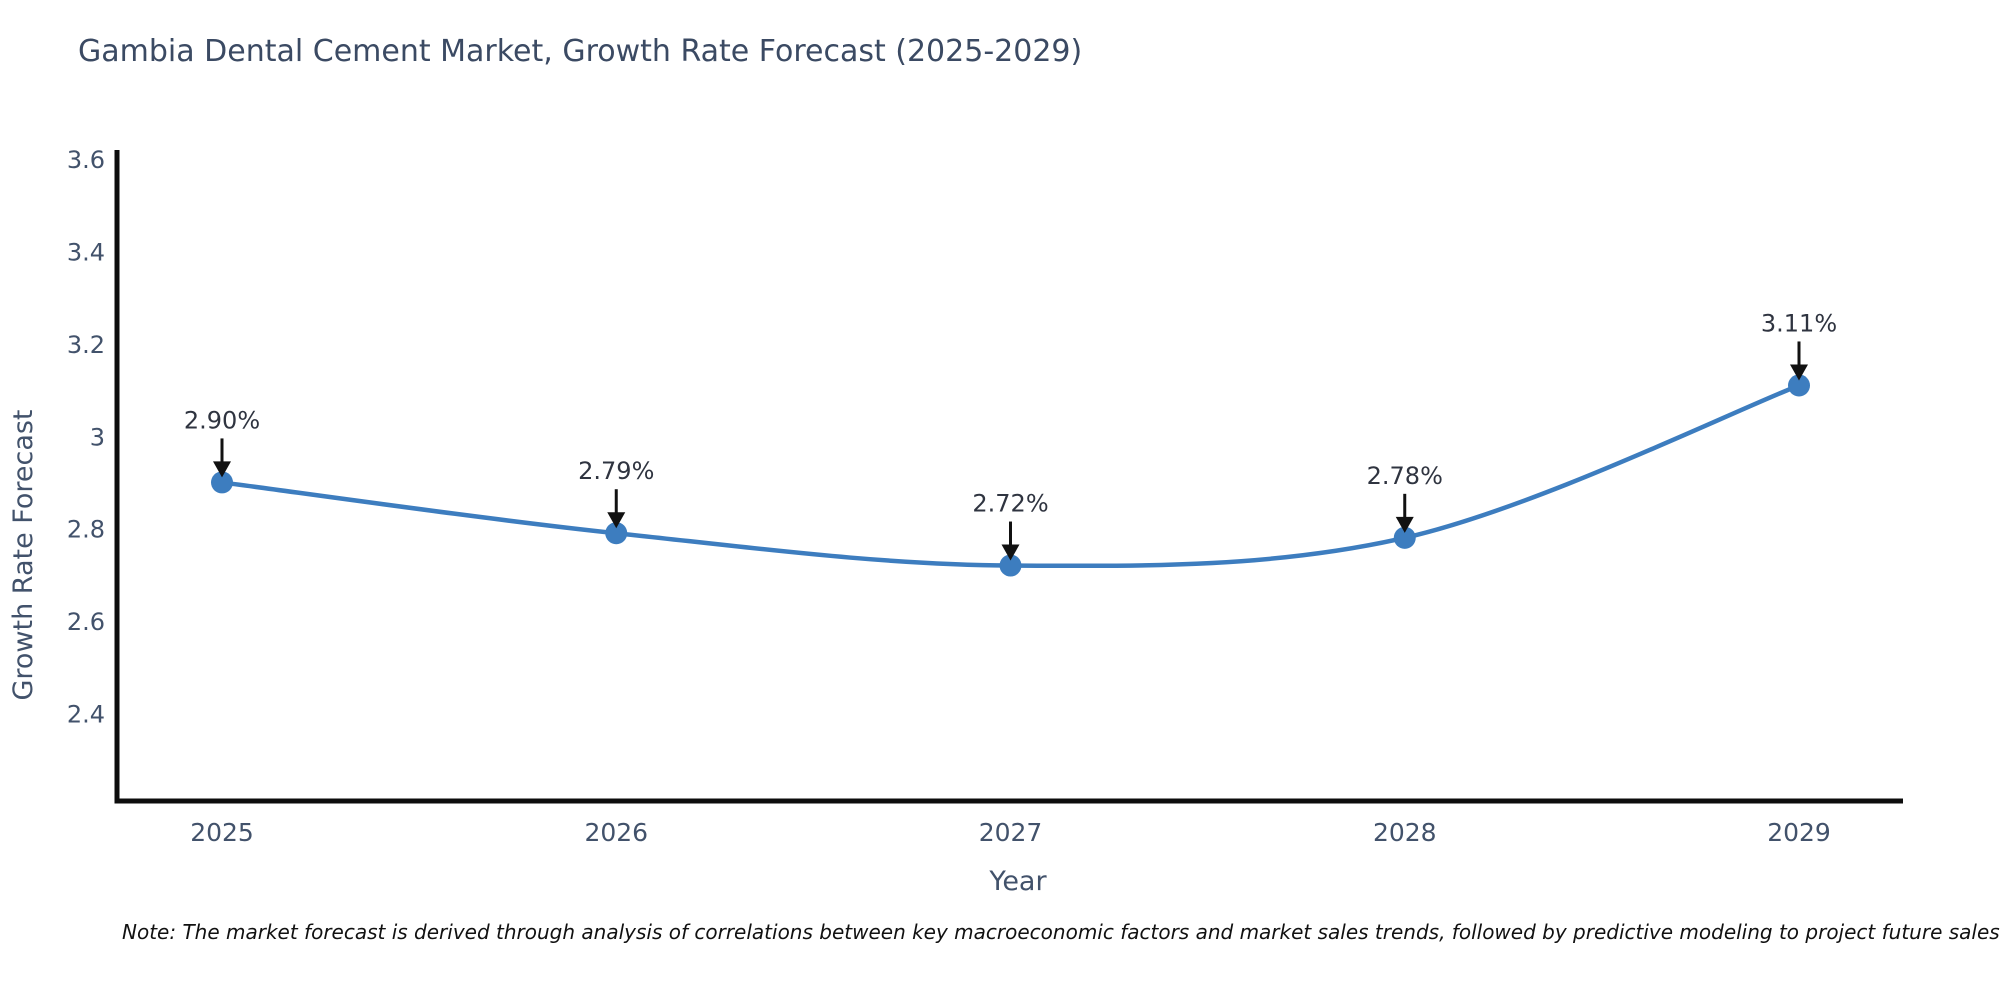 Image resolution: width=2000 pixels, height=1000 pixels. I want to click on y-axis-title: Growth Rate Forecast, so click(23, 554).